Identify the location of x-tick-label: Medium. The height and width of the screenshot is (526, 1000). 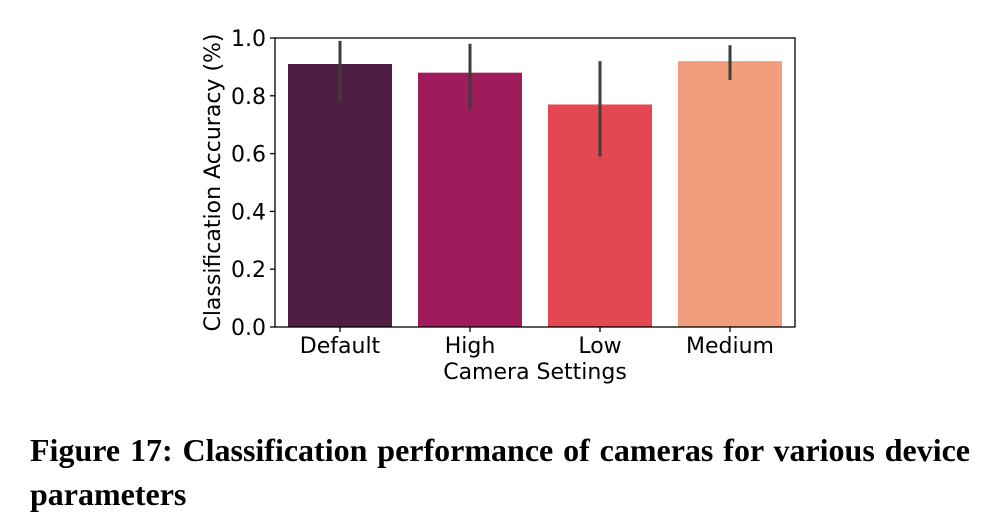
(730, 346).